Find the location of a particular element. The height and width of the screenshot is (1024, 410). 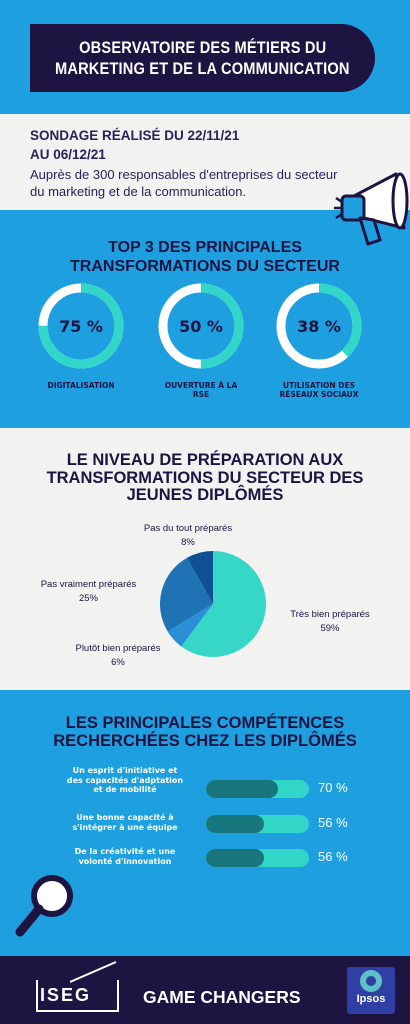

ring-rse: 50 % is located at coordinates (201, 326).